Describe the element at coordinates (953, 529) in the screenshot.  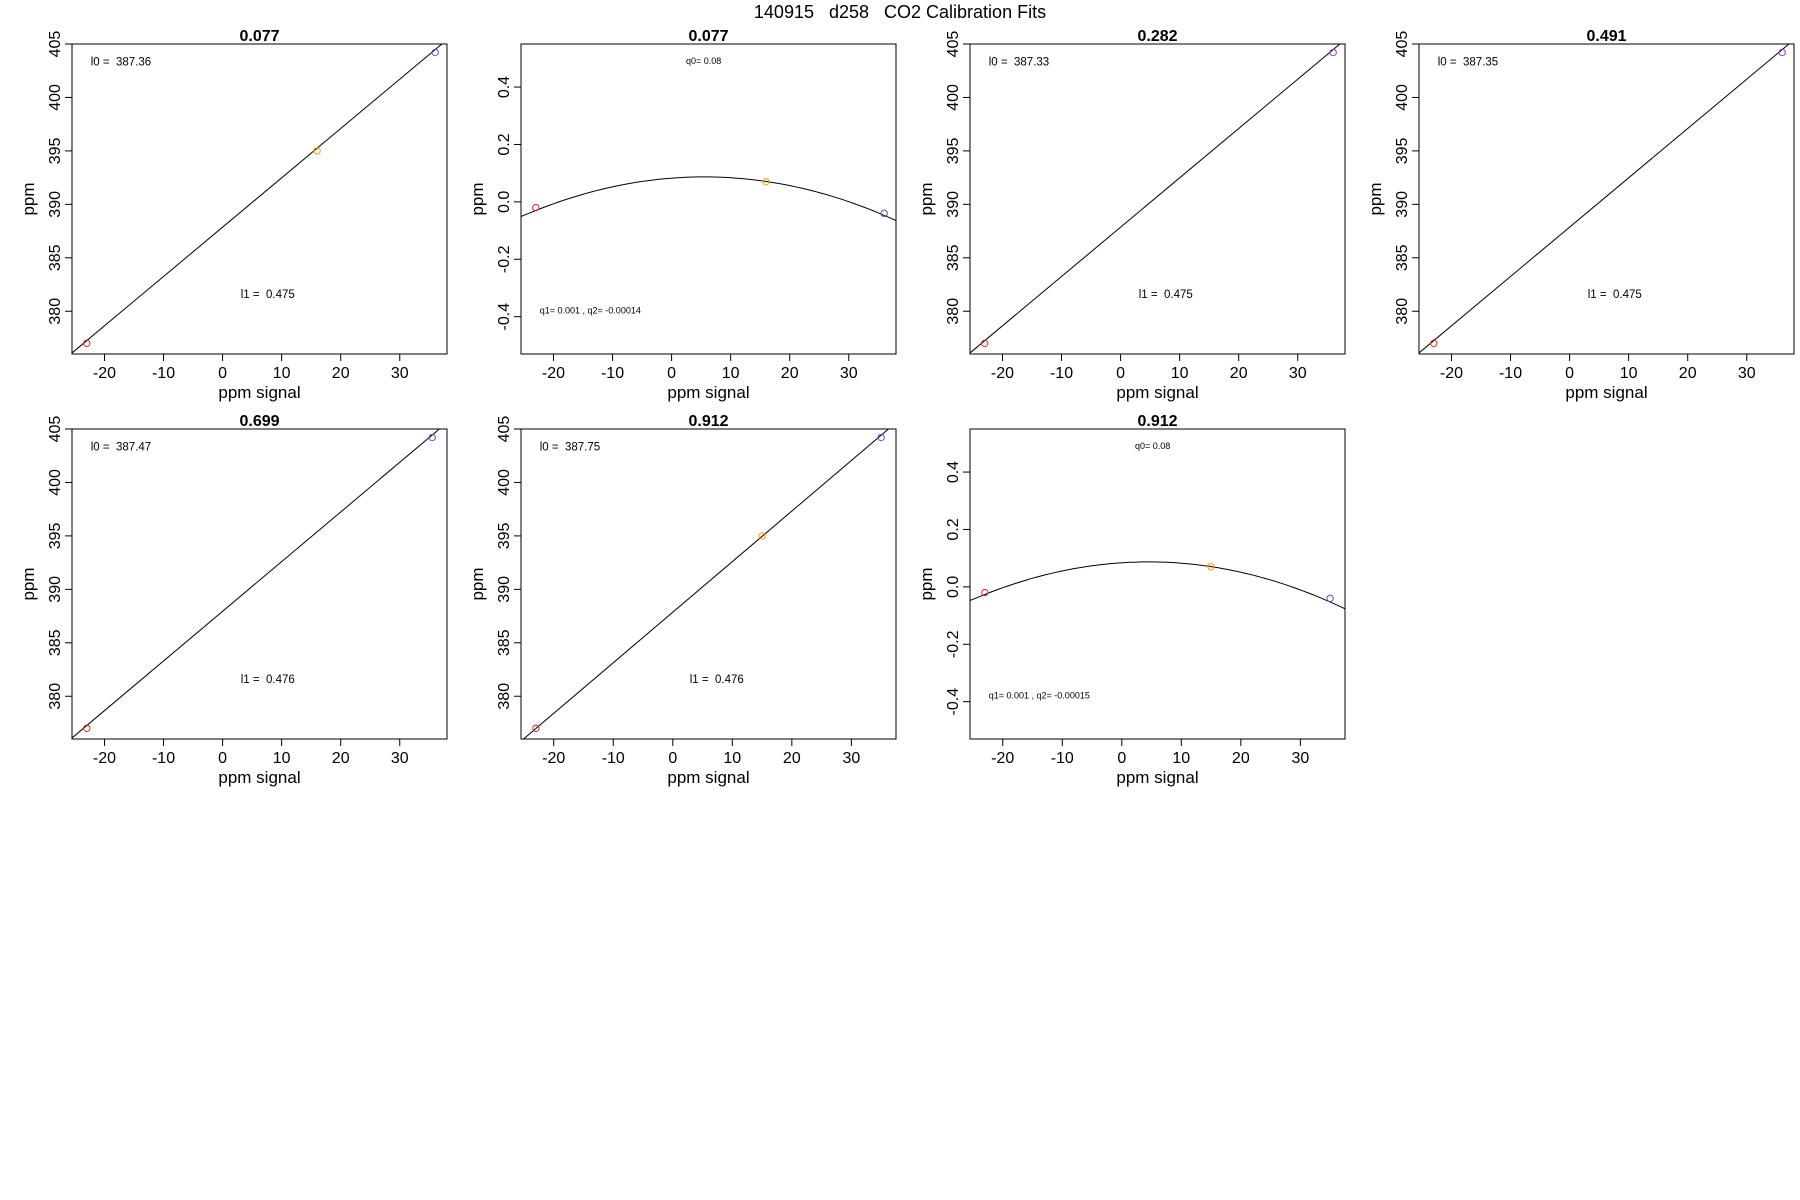
I see `y-tick-label: 0.2` at that location.